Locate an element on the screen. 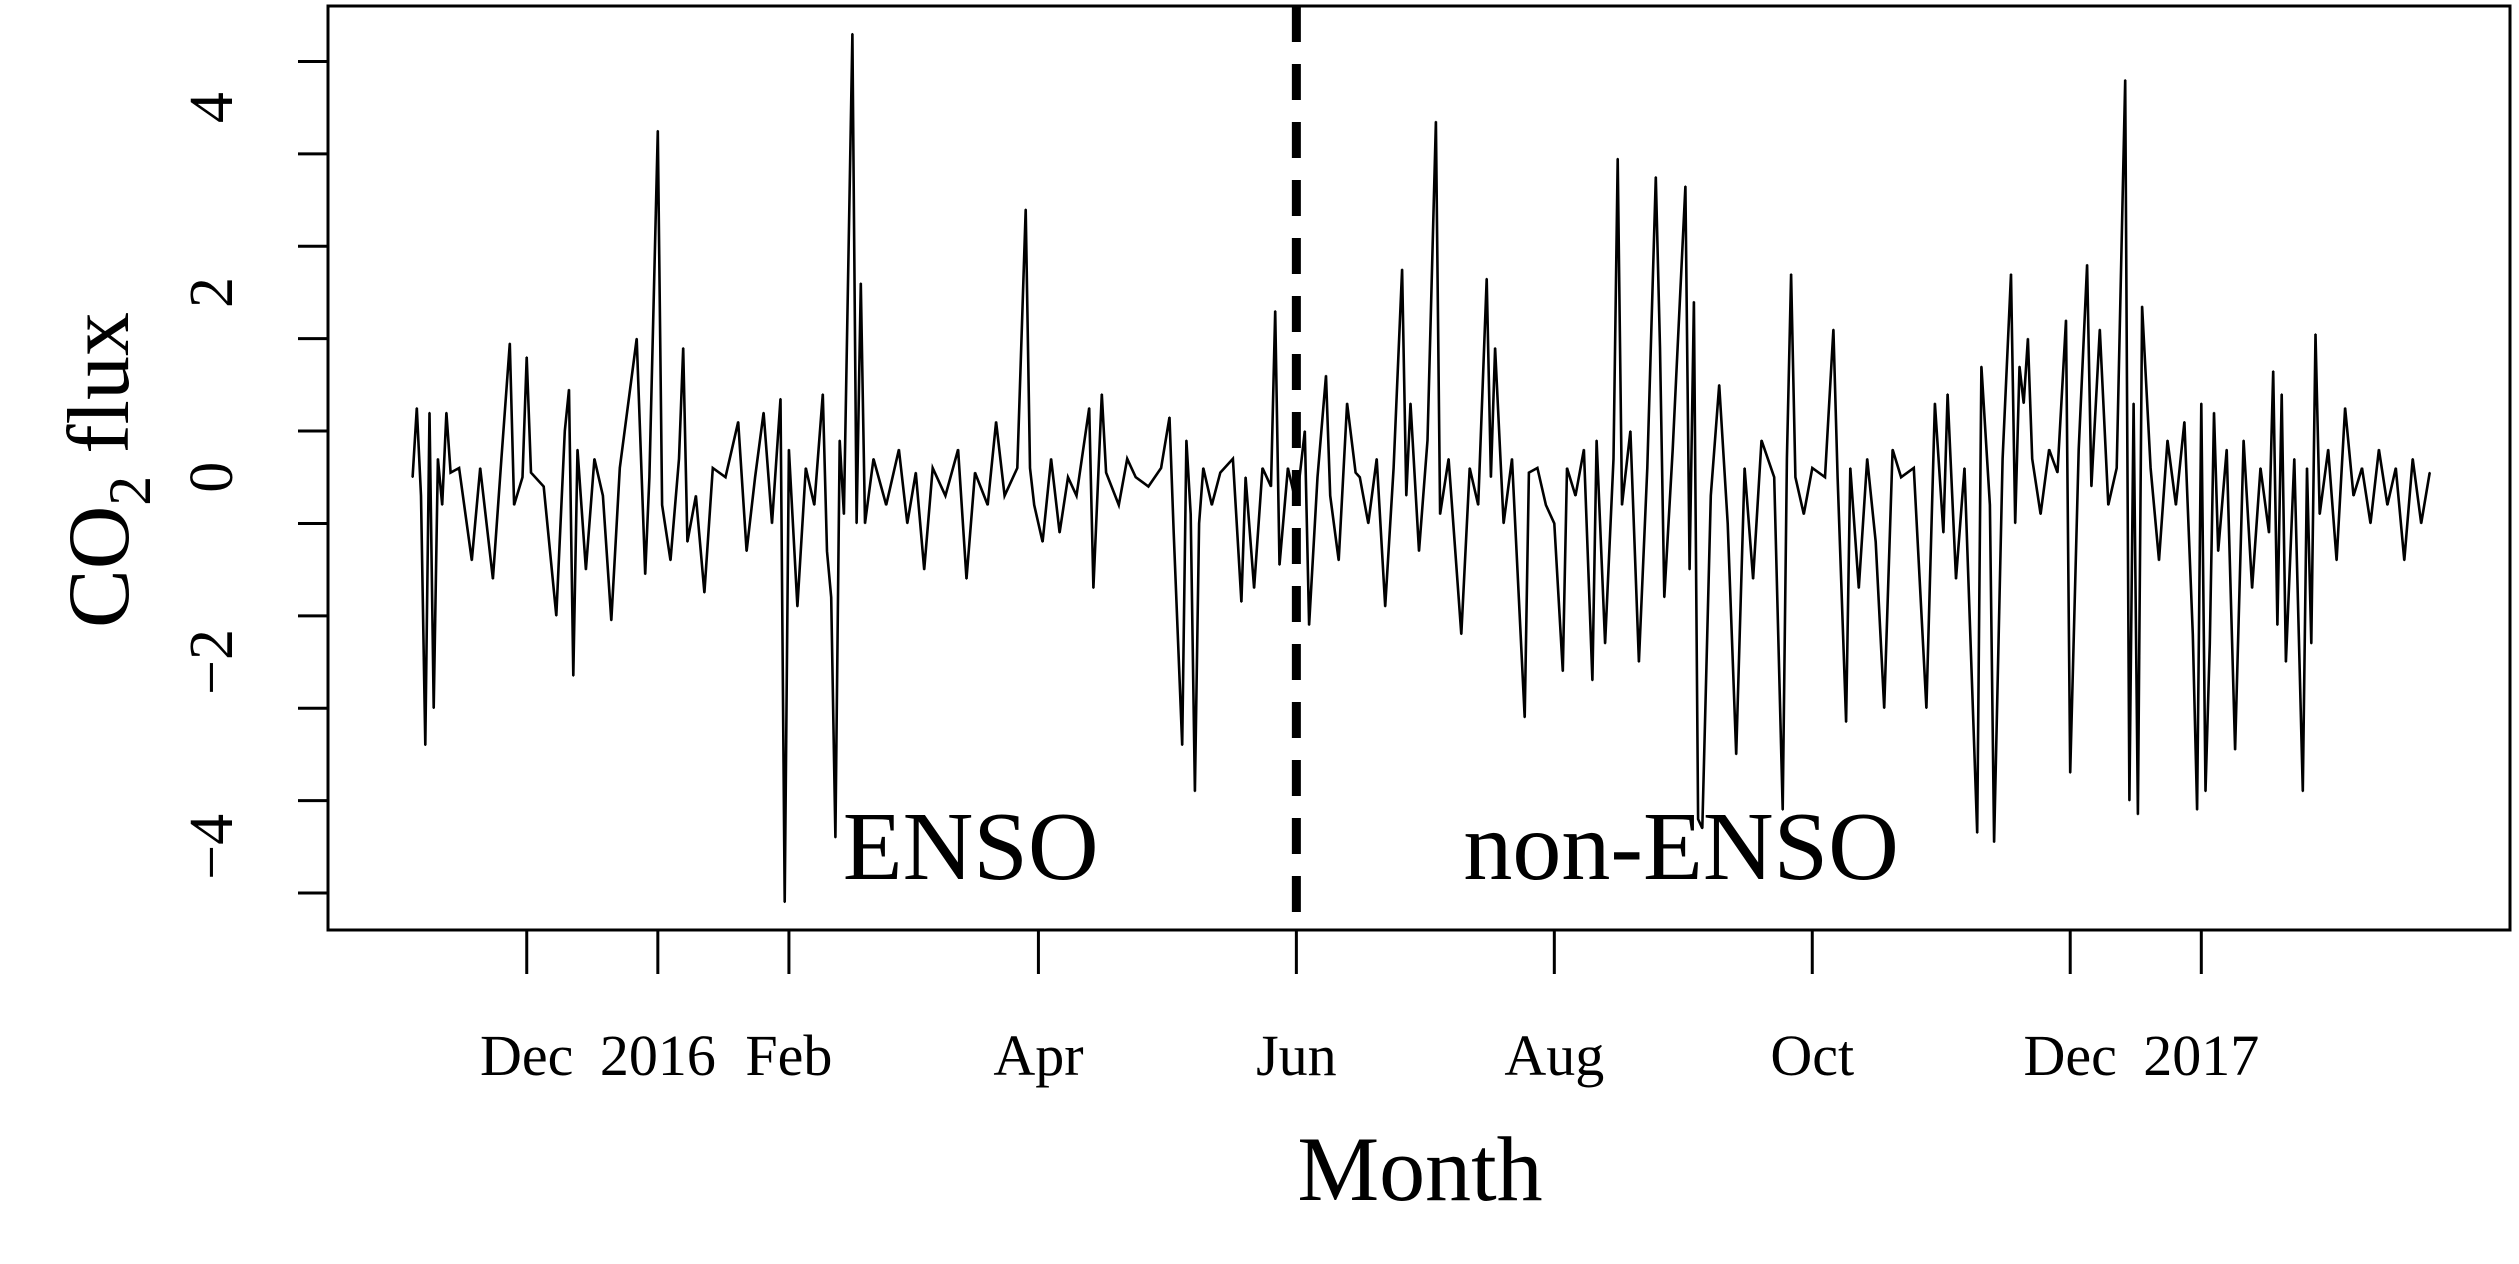  x-tick-label: Apr is located at coordinates (1038, 1055).